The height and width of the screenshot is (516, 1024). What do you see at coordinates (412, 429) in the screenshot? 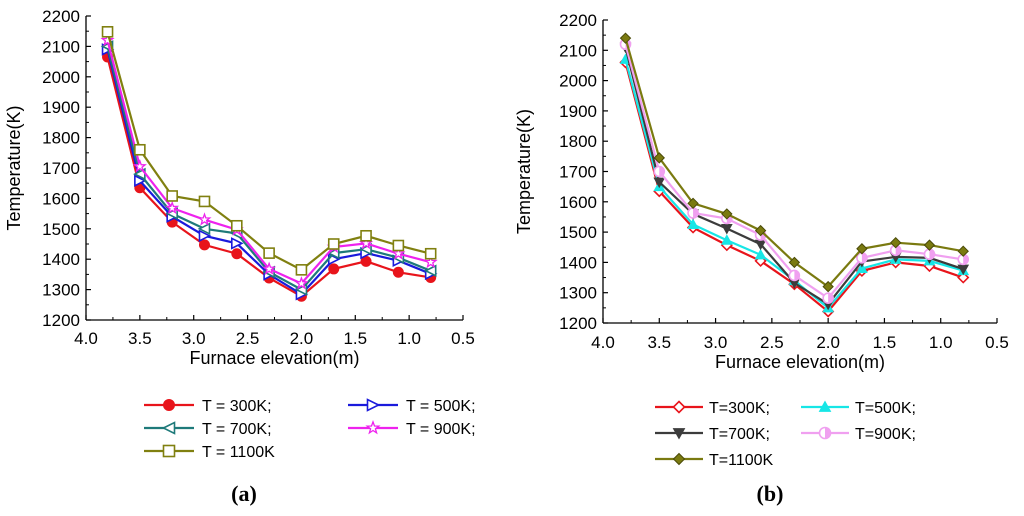
I see `legend-item: T = 900K;` at bounding box center [412, 429].